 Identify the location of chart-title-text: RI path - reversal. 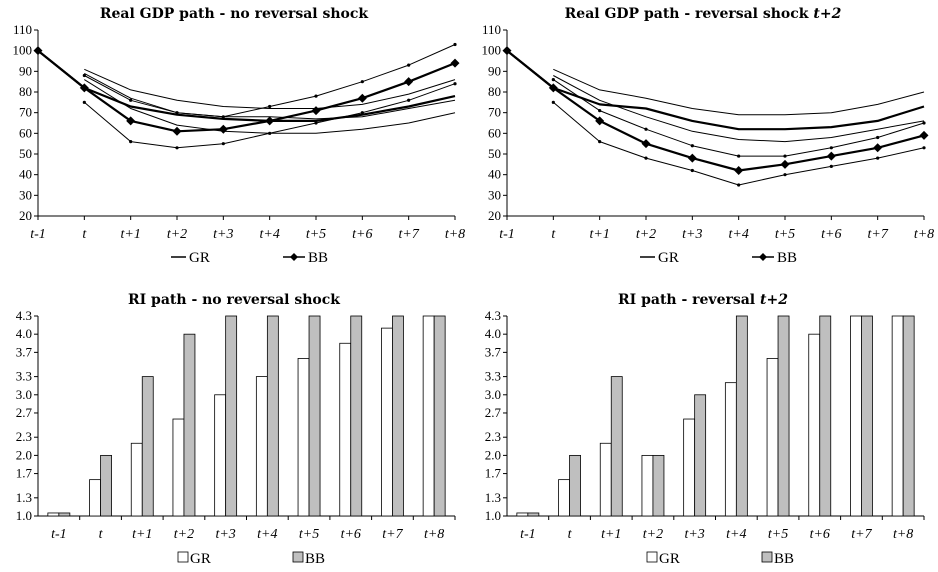
(689, 300).